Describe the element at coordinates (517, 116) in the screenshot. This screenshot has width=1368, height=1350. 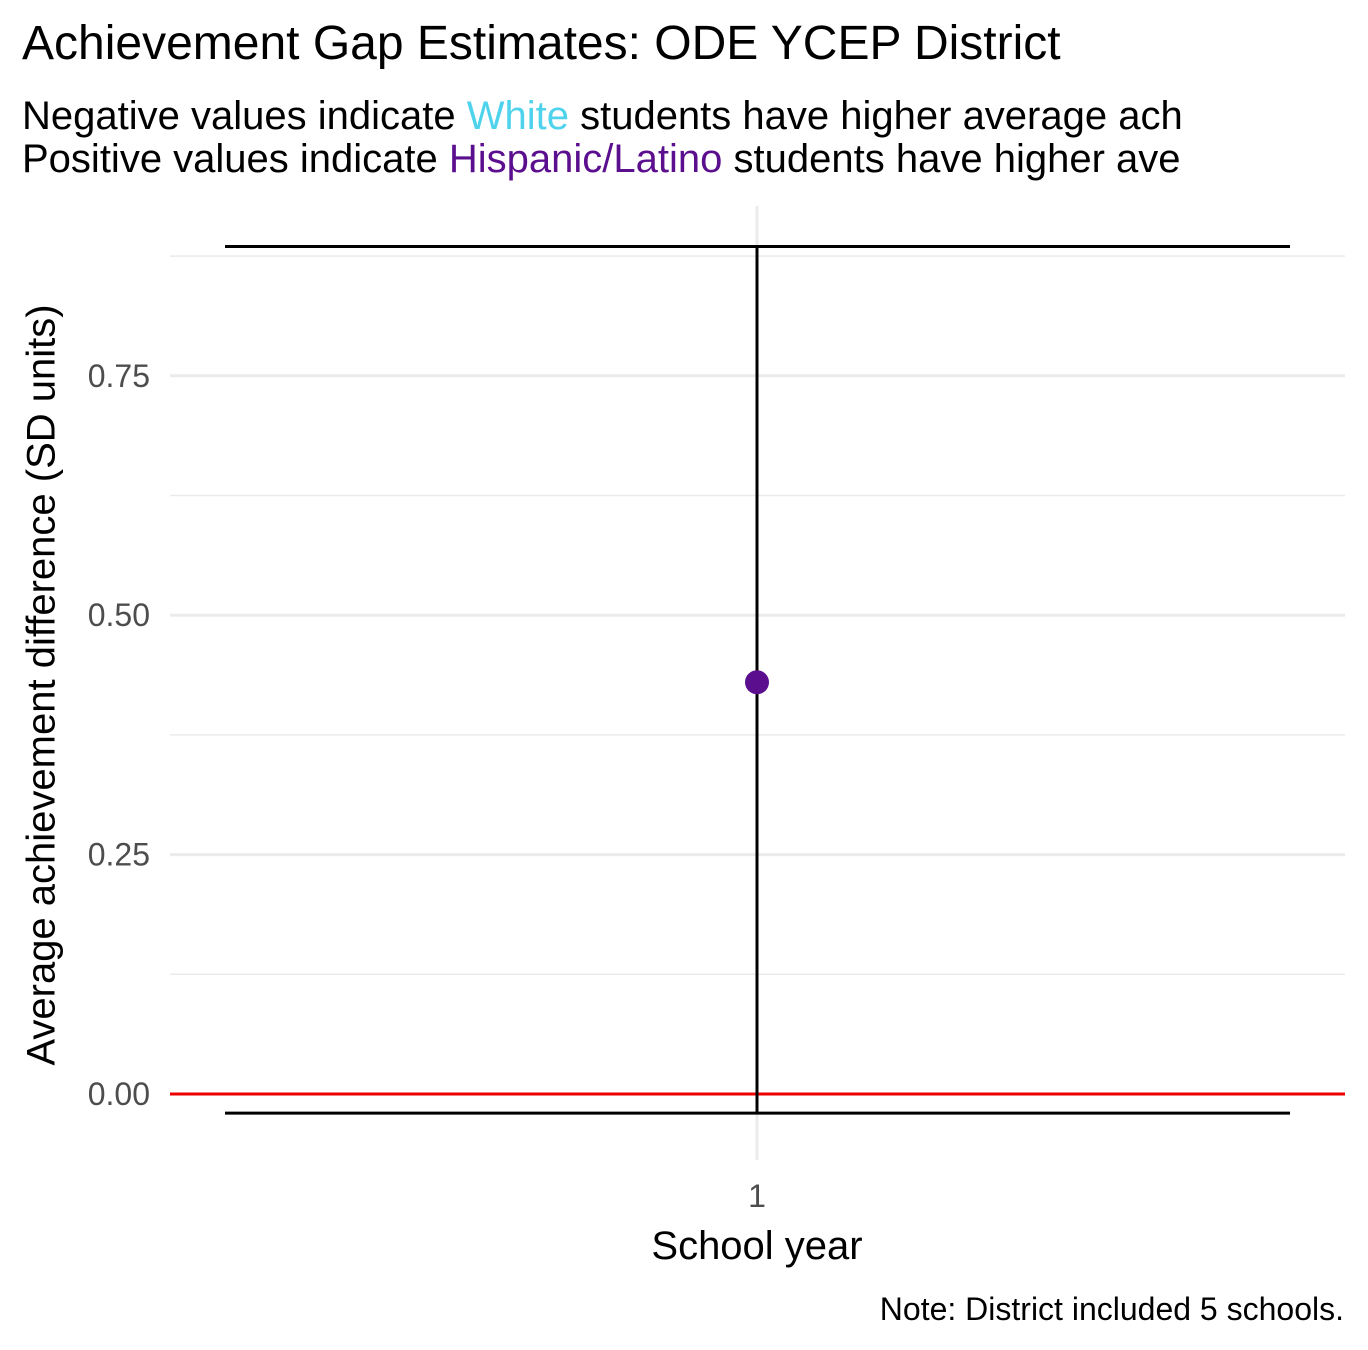
I see `subtitle-highlight-white: White` at that location.